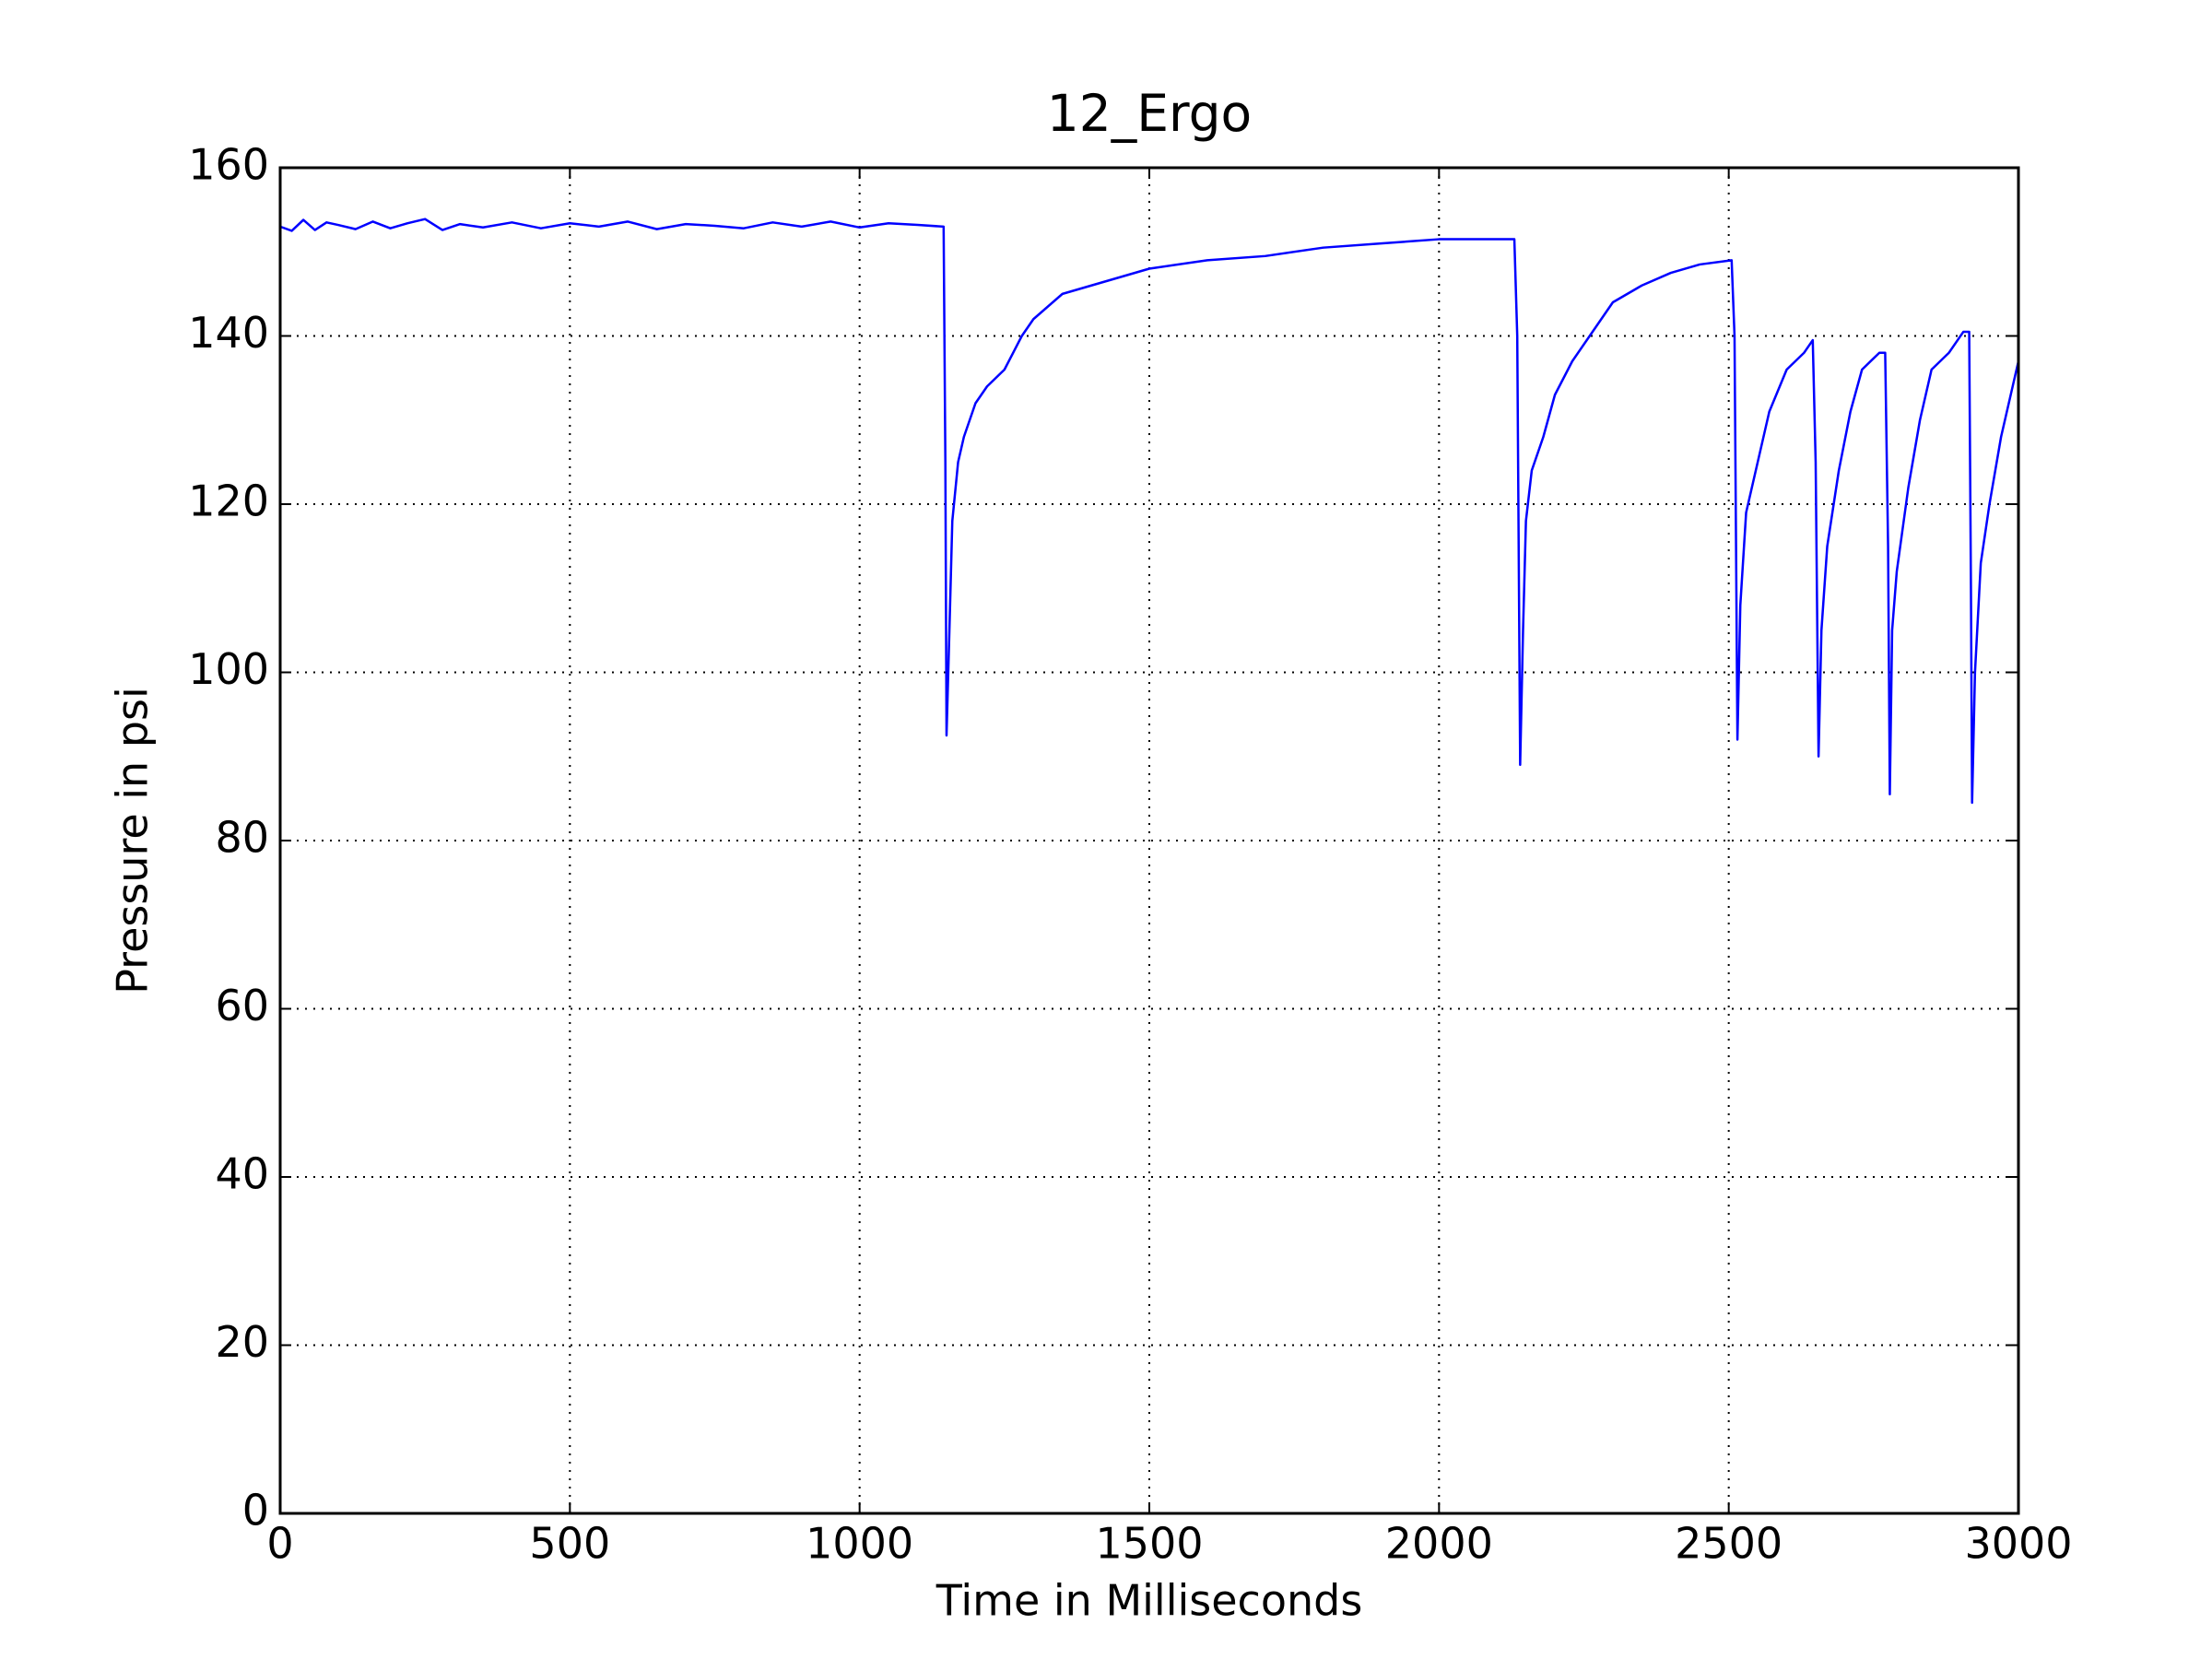  I want to click on y-tick-label: 120, so click(228, 501).